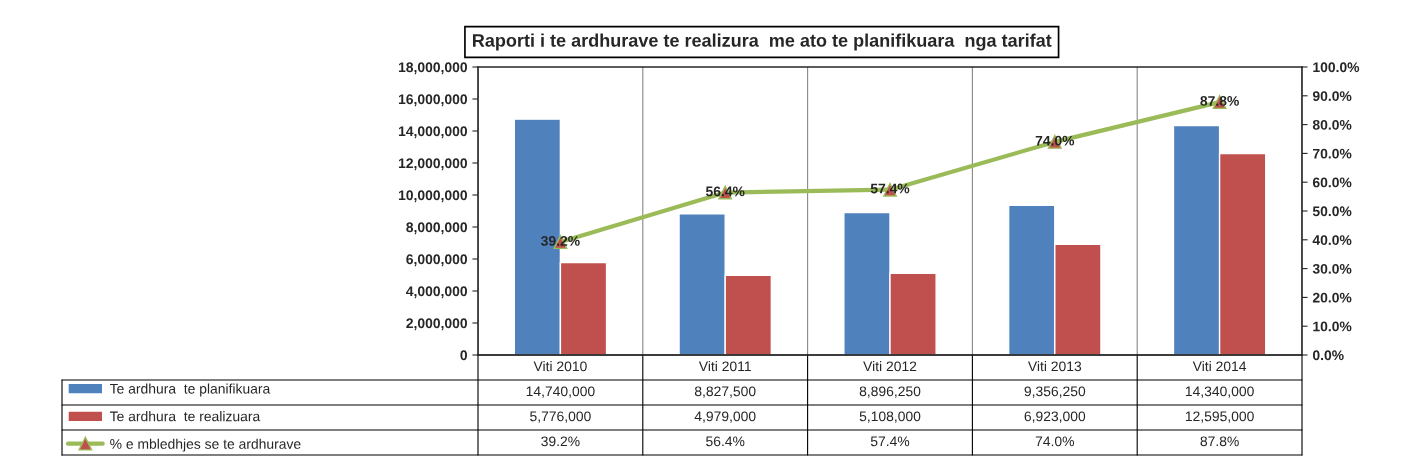 The image size is (1425, 463). I want to click on y2-tick-label: 10.0%, so click(1332, 326).